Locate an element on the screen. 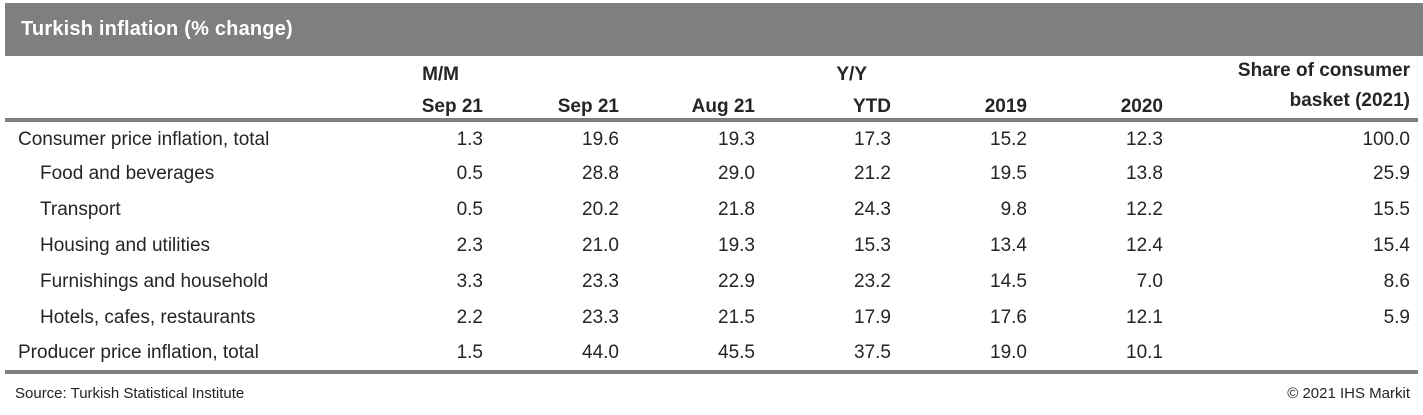 This screenshot has width=1423, height=415. column-header-aug21: Aug 21 is located at coordinates (687, 105).